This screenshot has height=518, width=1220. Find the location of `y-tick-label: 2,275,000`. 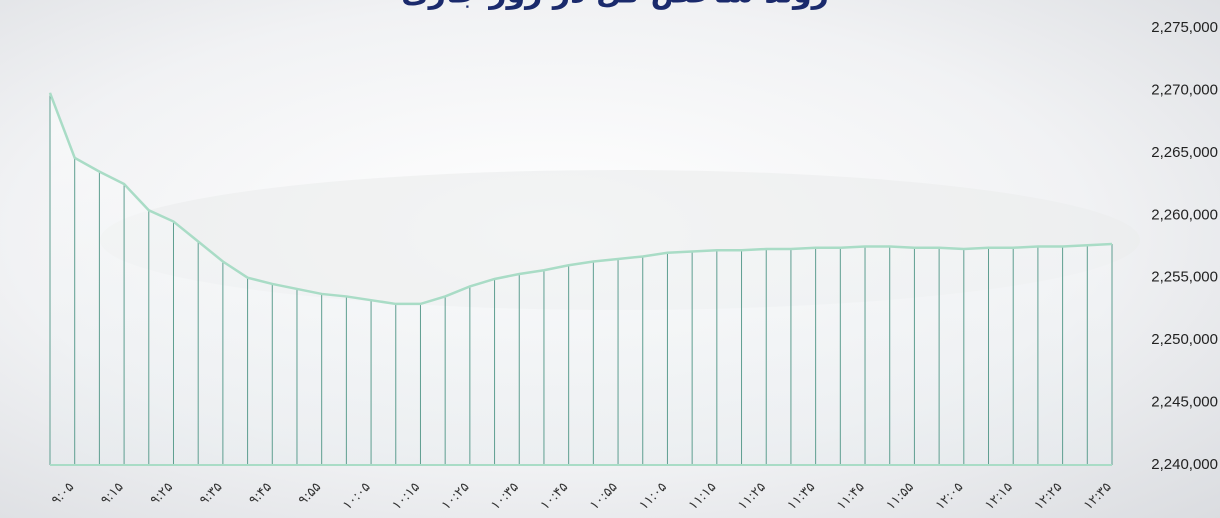

y-tick-label: 2,275,000 is located at coordinates (1184, 27).